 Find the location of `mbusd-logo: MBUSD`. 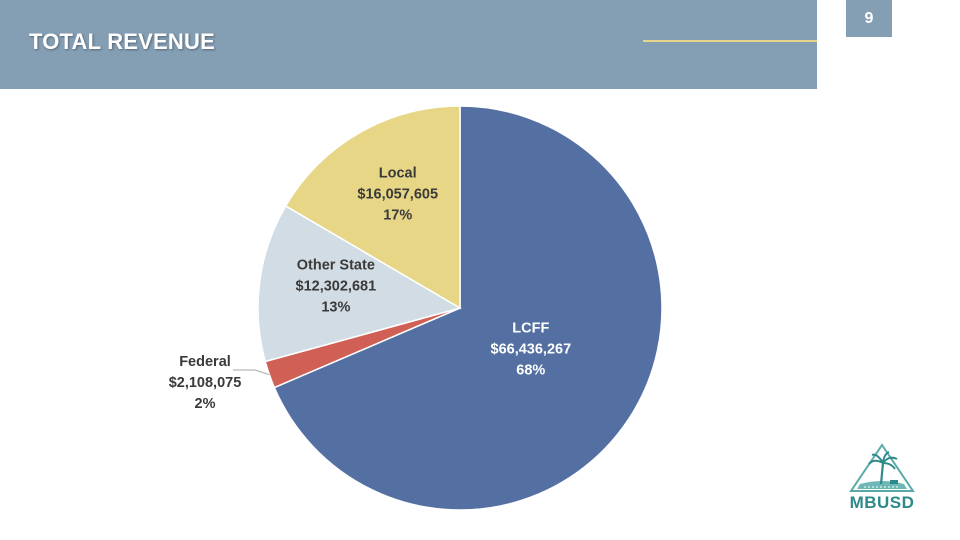

mbusd-logo: MBUSD is located at coordinates (882, 478).